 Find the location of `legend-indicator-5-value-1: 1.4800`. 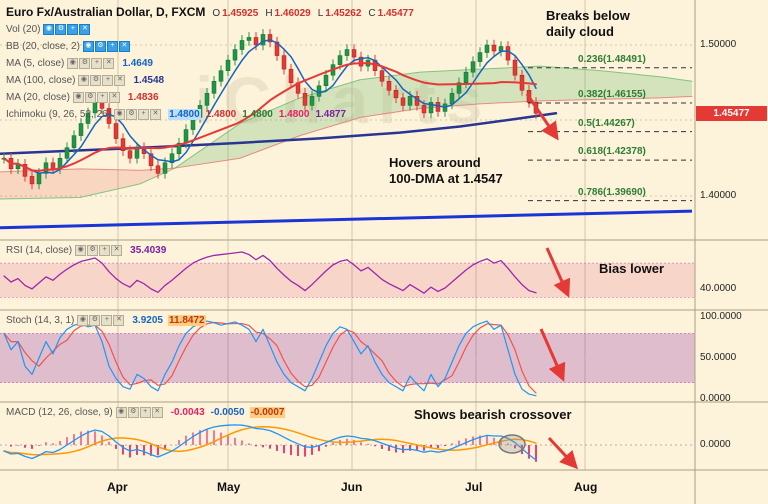

legend-indicator-5-value-1: 1.4800 is located at coordinates (221, 114).